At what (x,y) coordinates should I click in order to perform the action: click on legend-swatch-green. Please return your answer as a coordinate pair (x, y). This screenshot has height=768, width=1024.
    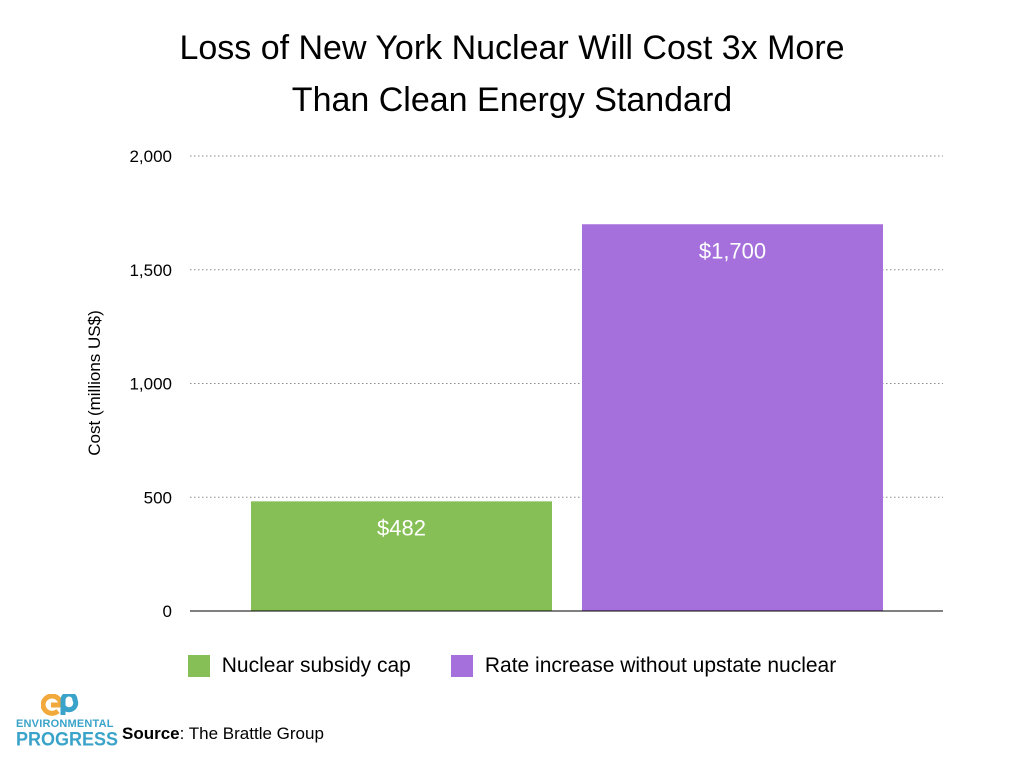
    Looking at the image, I should click on (198, 666).